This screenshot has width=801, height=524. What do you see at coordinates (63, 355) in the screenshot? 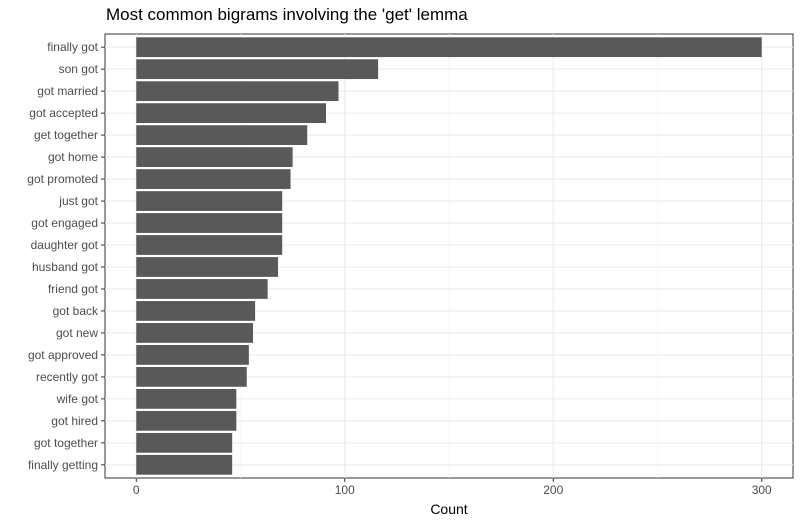
I see `y-tick-label: got approved` at bounding box center [63, 355].